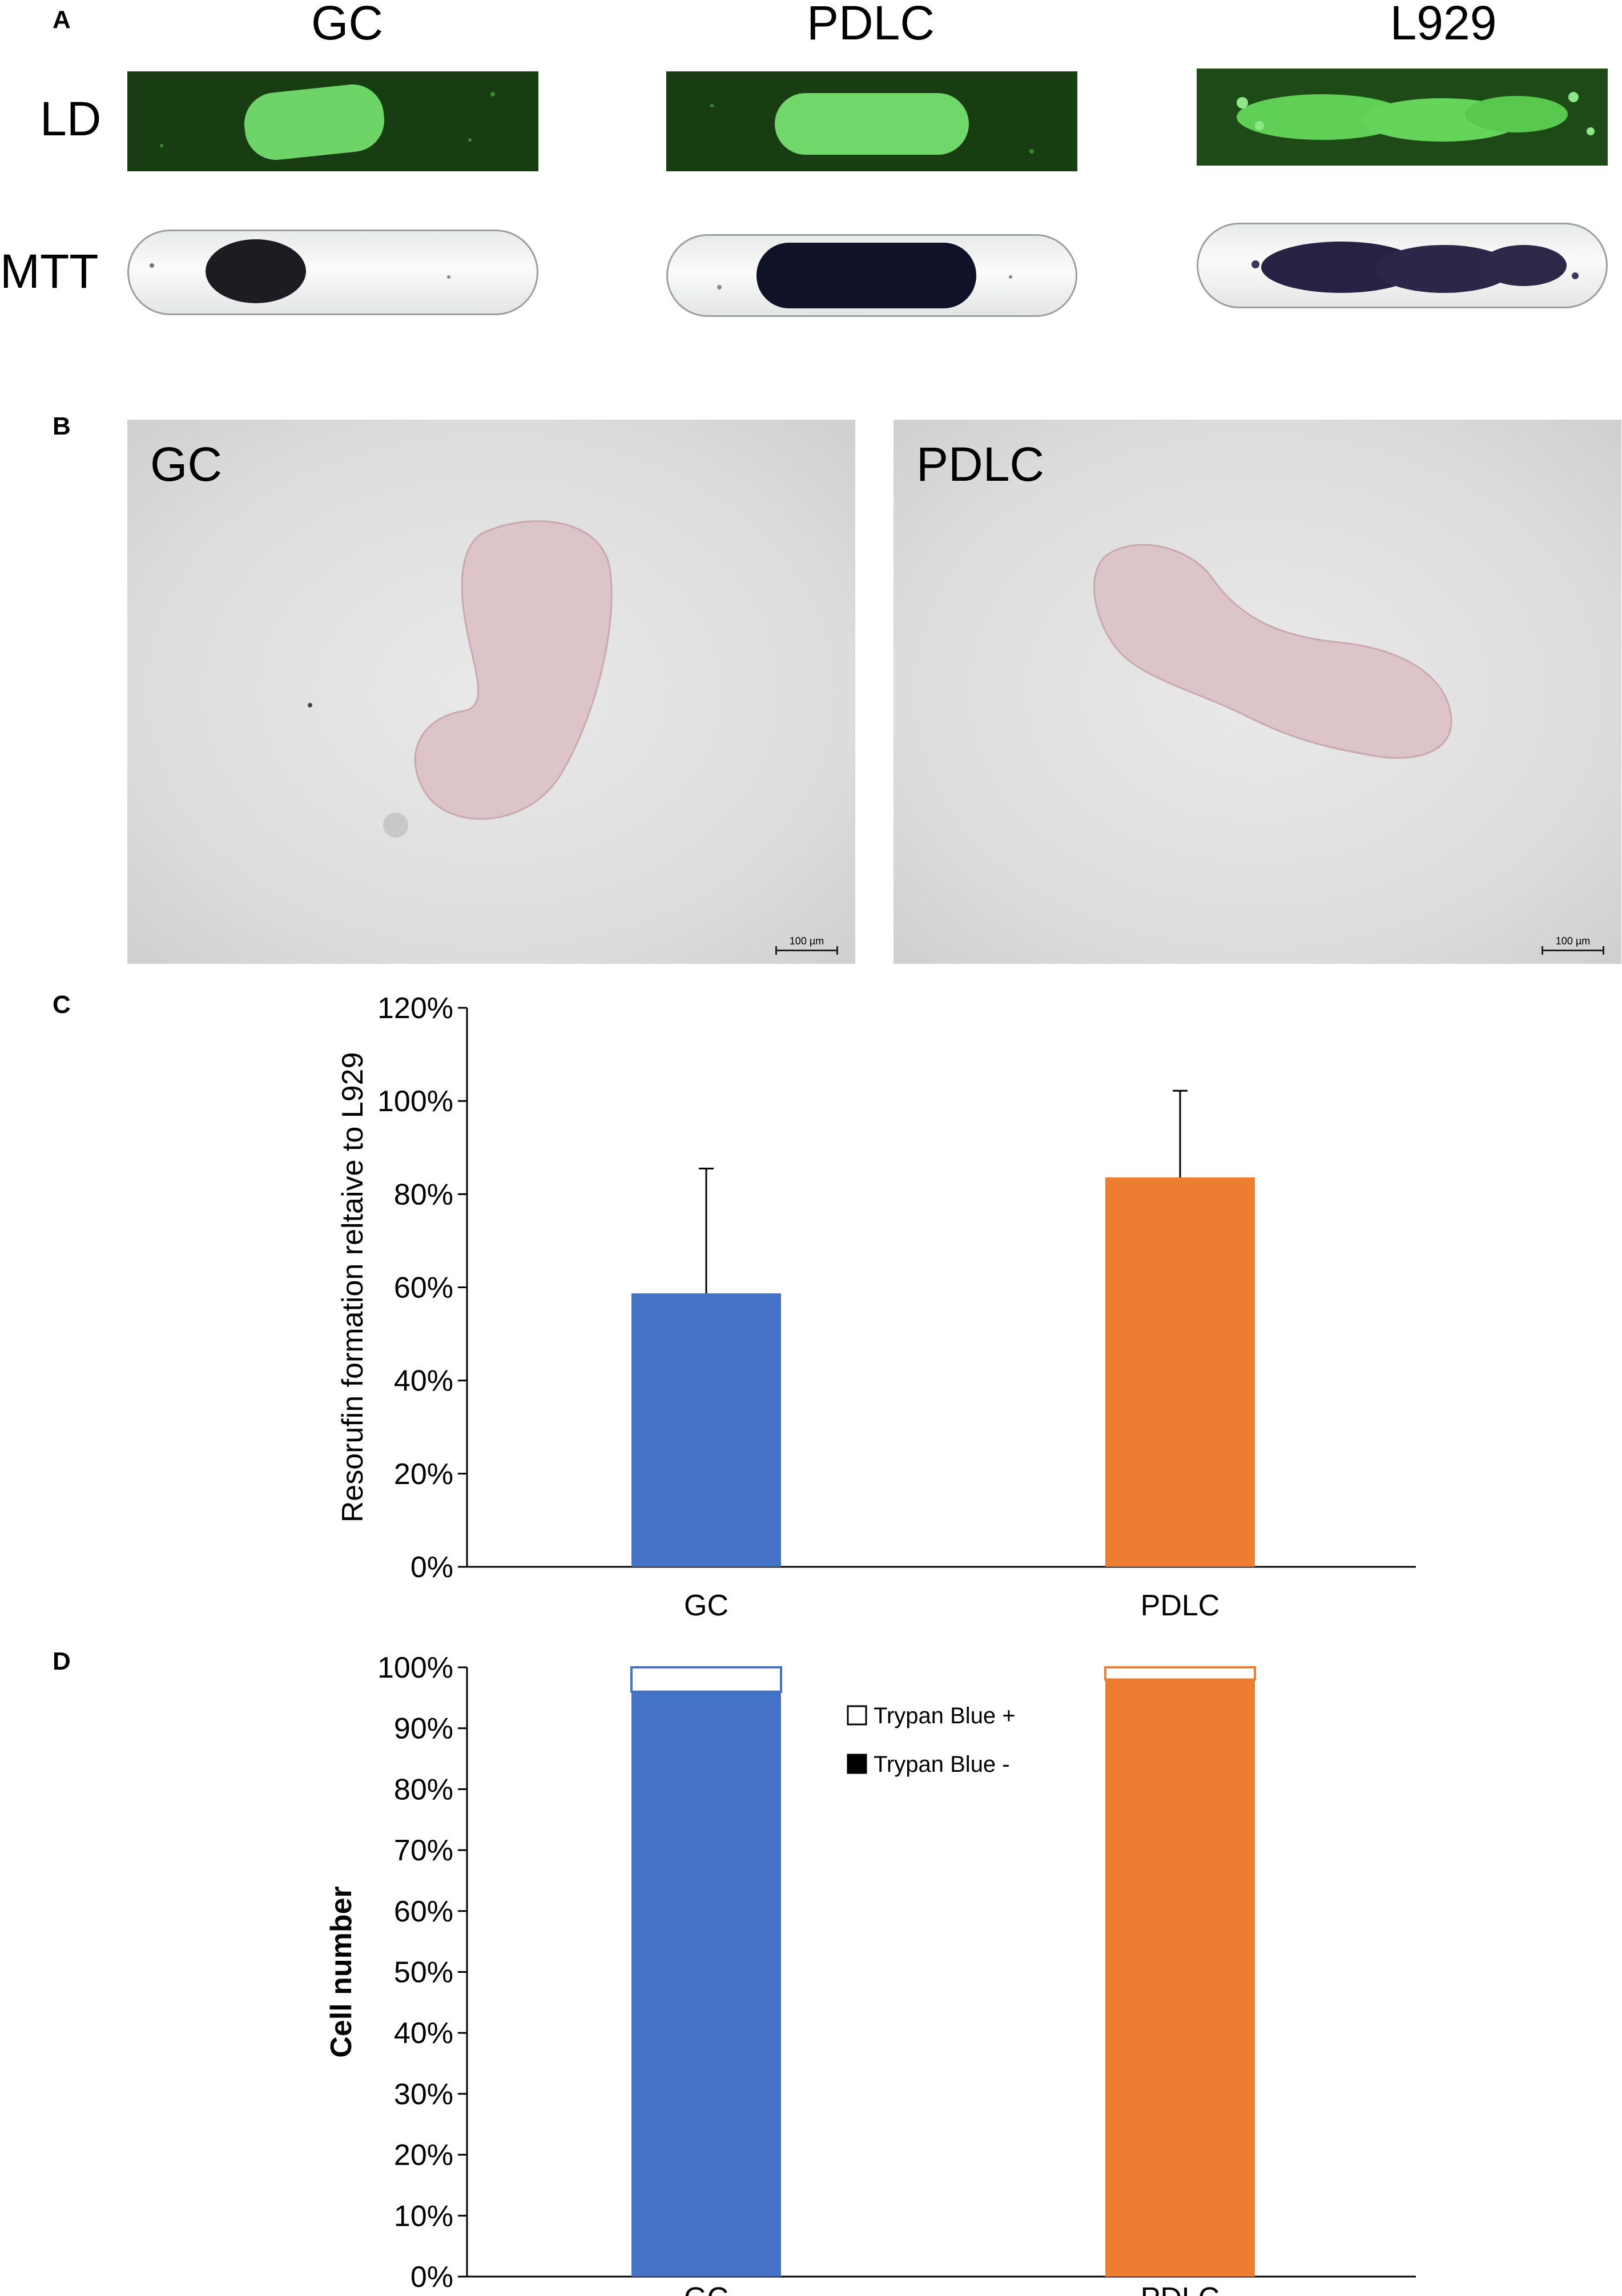 The image size is (1622, 2296). I want to click on y-axis-label: Cell number, so click(342, 1972).